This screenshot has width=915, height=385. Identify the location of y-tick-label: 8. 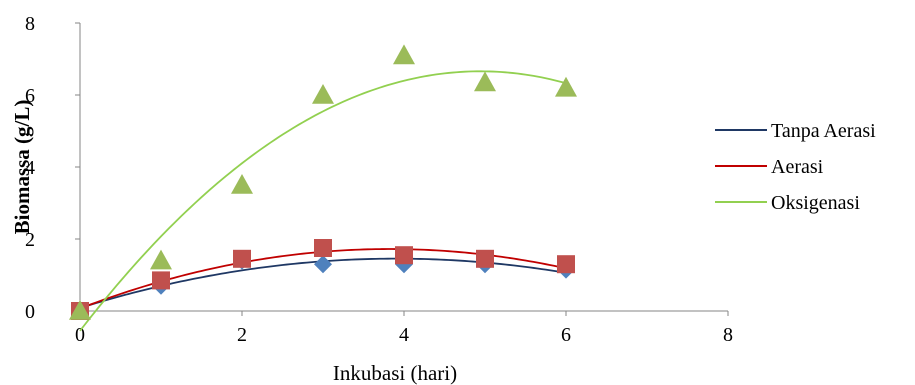
(30, 24).